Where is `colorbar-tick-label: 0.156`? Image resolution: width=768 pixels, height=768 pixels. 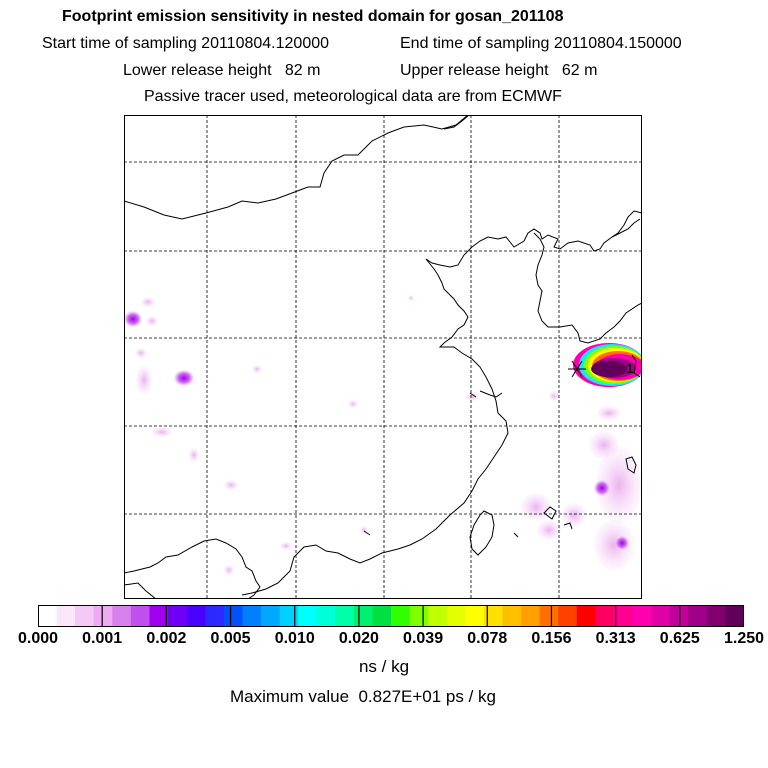 colorbar-tick-label: 0.156 is located at coordinates (551, 638).